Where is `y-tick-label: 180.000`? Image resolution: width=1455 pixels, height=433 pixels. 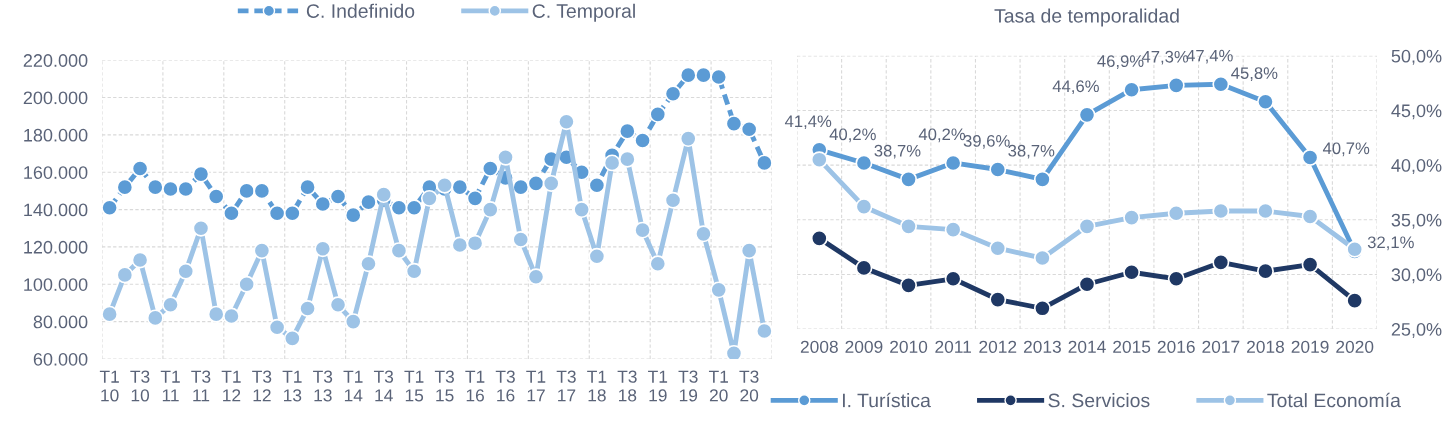
y-tick-label: 180.000 is located at coordinates (56, 135).